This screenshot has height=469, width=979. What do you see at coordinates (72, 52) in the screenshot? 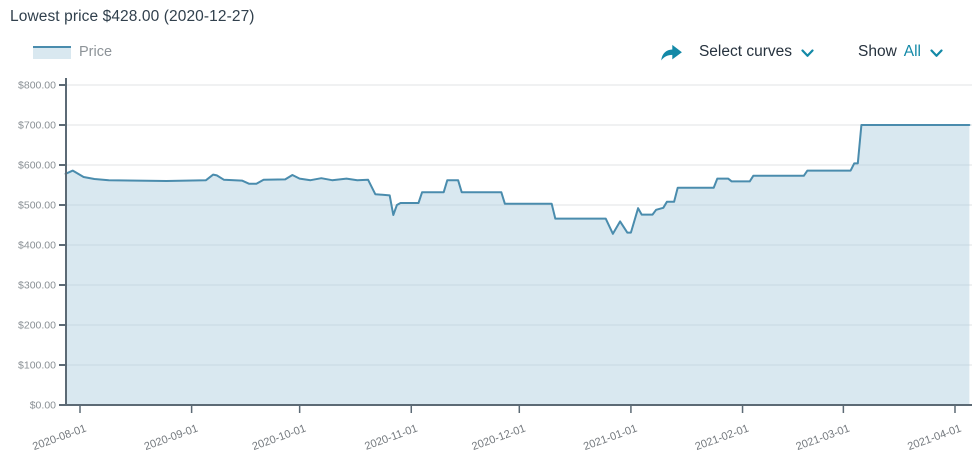
I see `legend-item-price: Price` at bounding box center [72, 52].